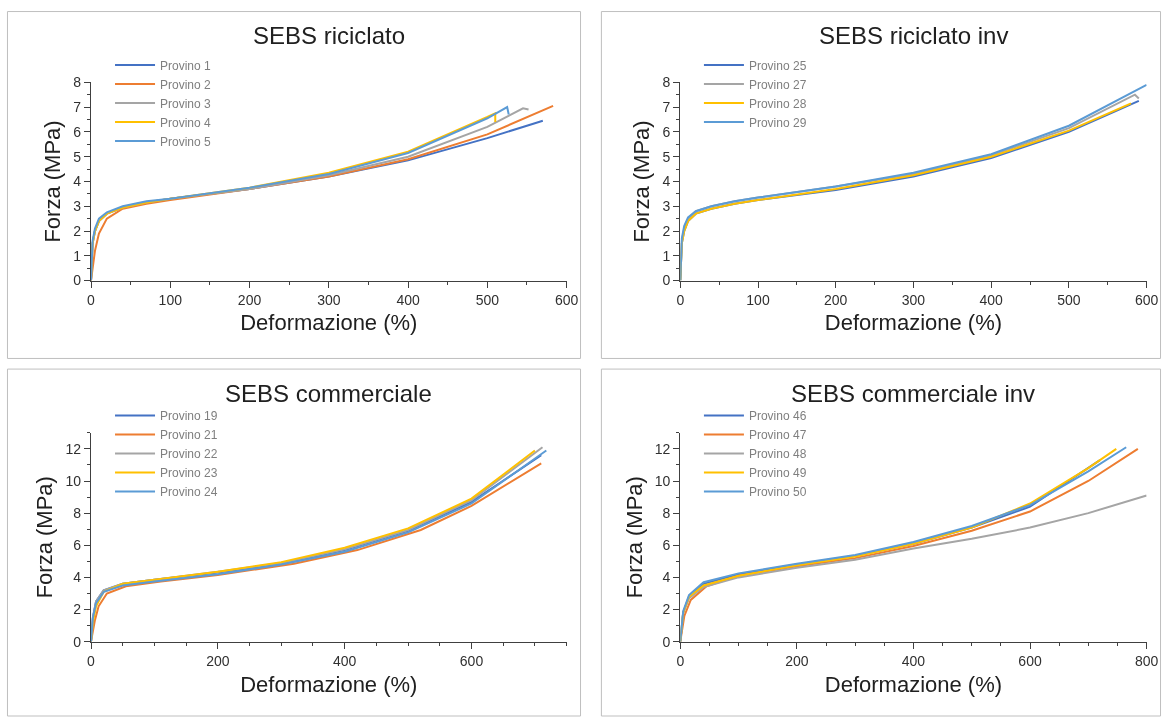  I want to click on chart-title: SEBS commerciale inv, so click(913, 393).